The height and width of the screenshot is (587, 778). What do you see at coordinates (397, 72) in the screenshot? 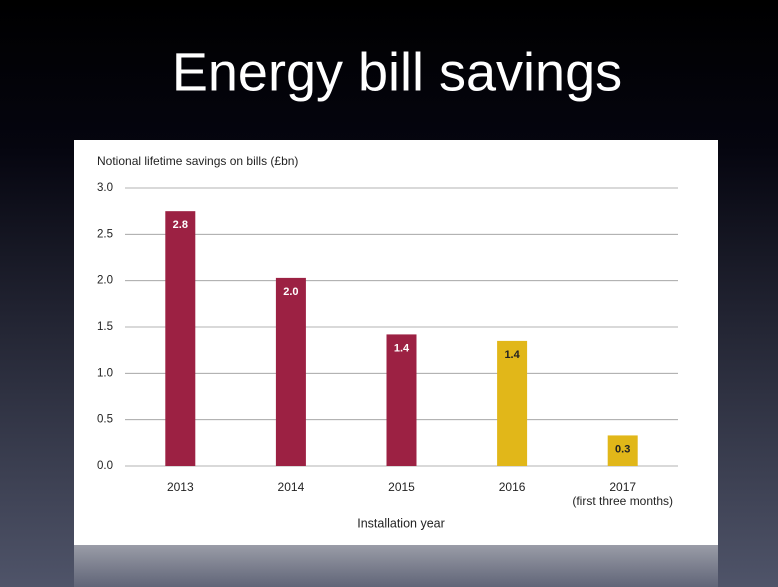
I see `slide-title: Energy bill savings` at bounding box center [397, 72].